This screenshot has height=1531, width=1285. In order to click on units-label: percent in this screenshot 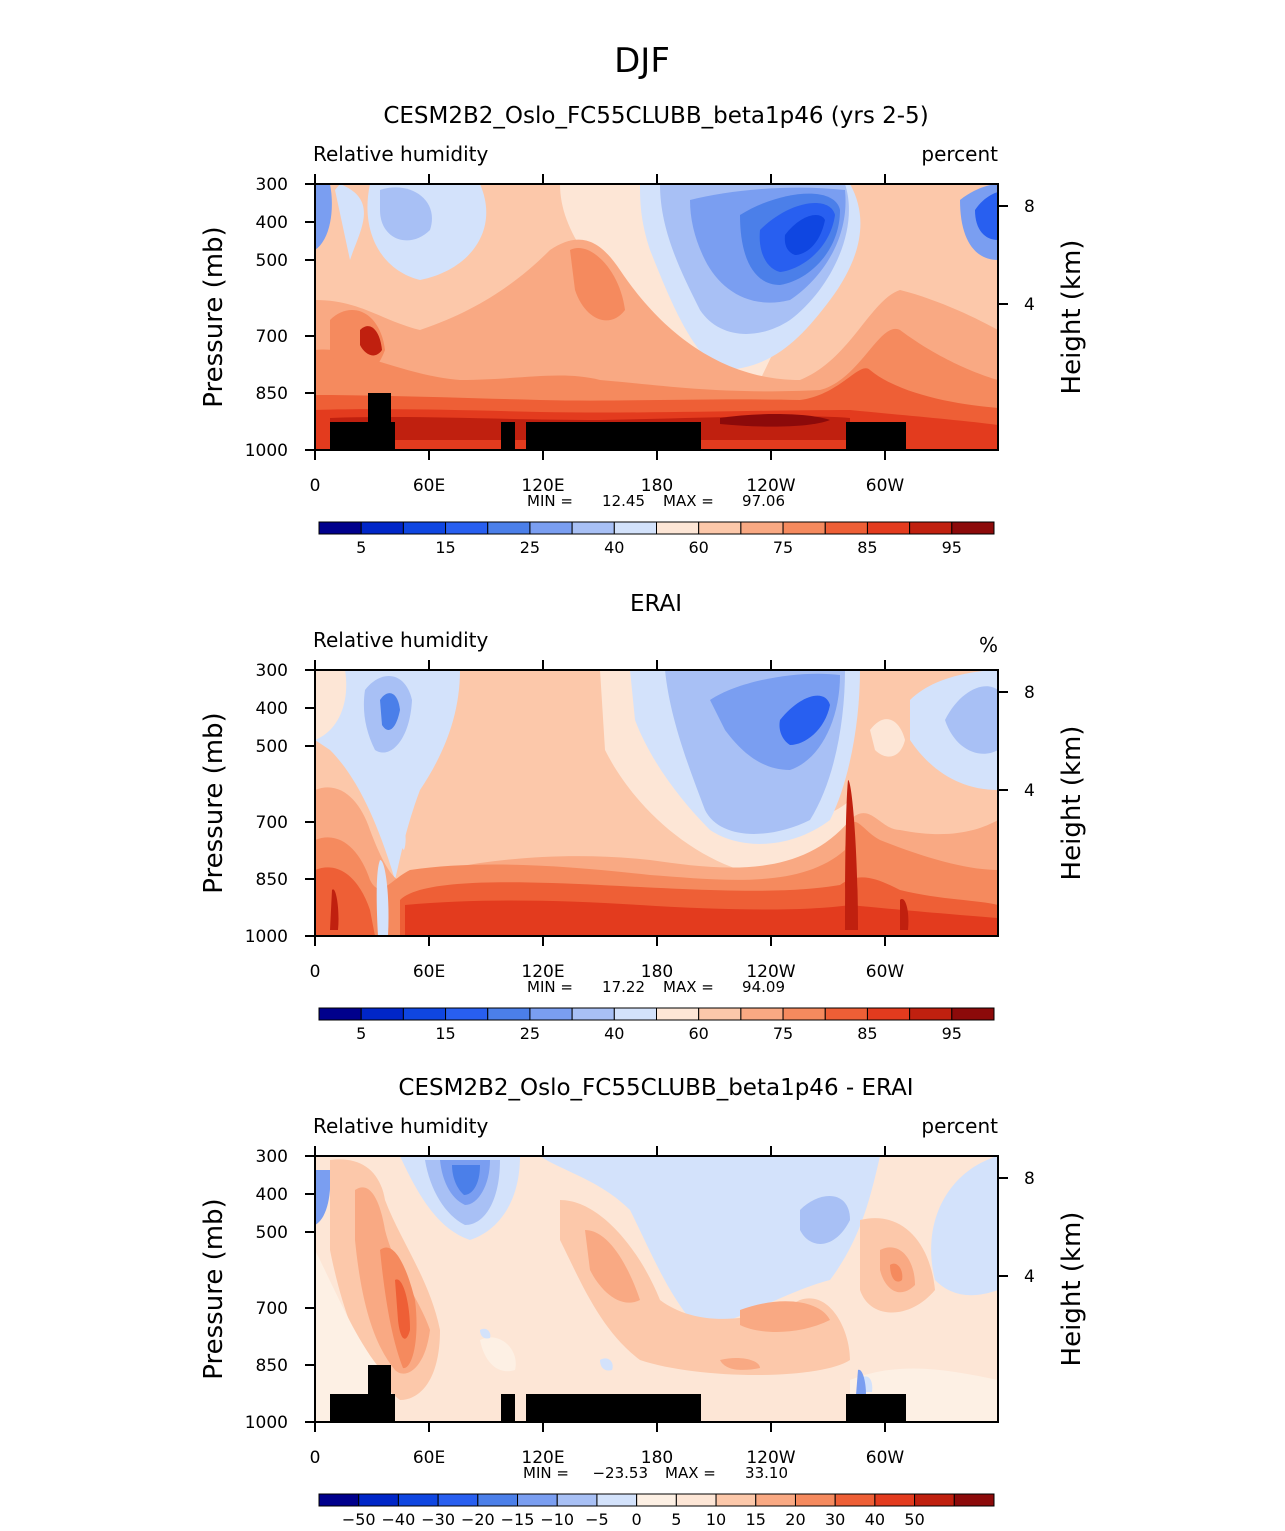, I will do `click(959, 154)`.